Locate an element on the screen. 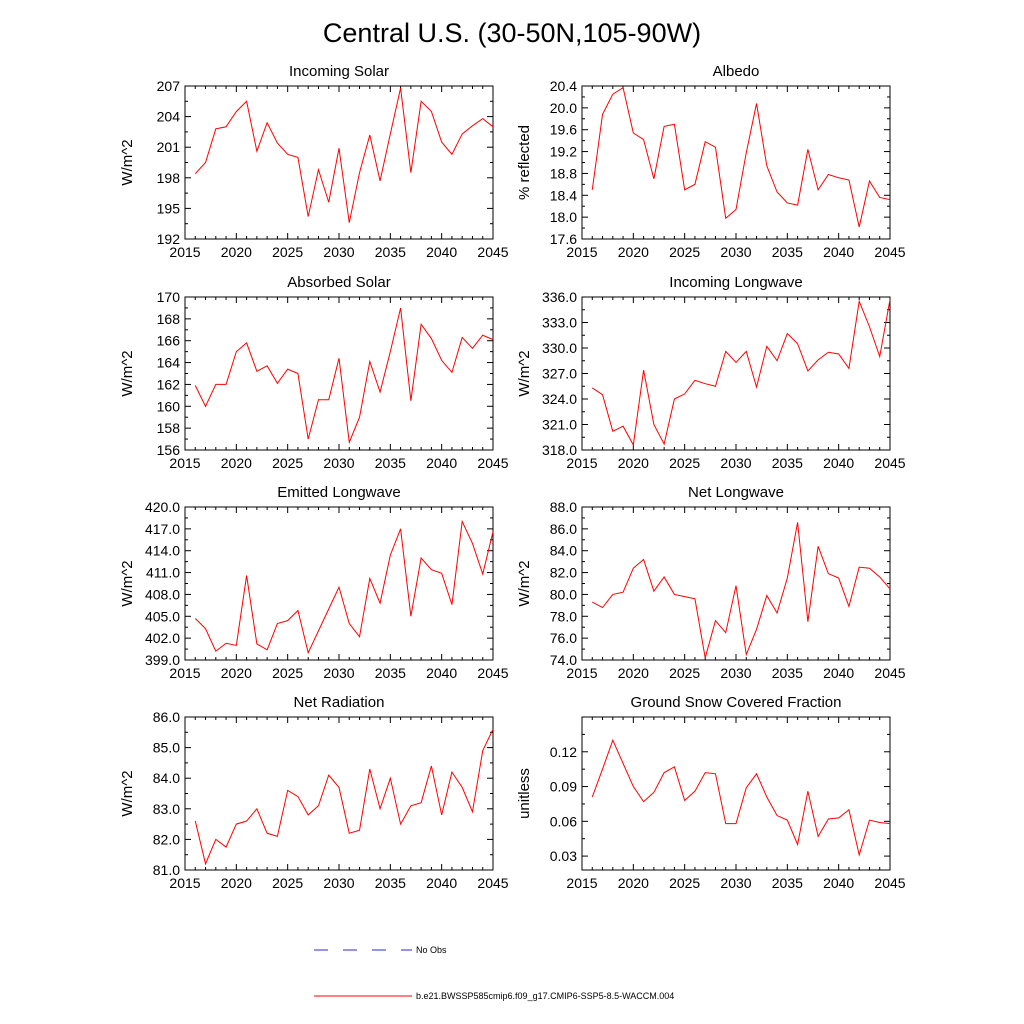  panel-title: Net Longwave is located at coordinates (736, 492).